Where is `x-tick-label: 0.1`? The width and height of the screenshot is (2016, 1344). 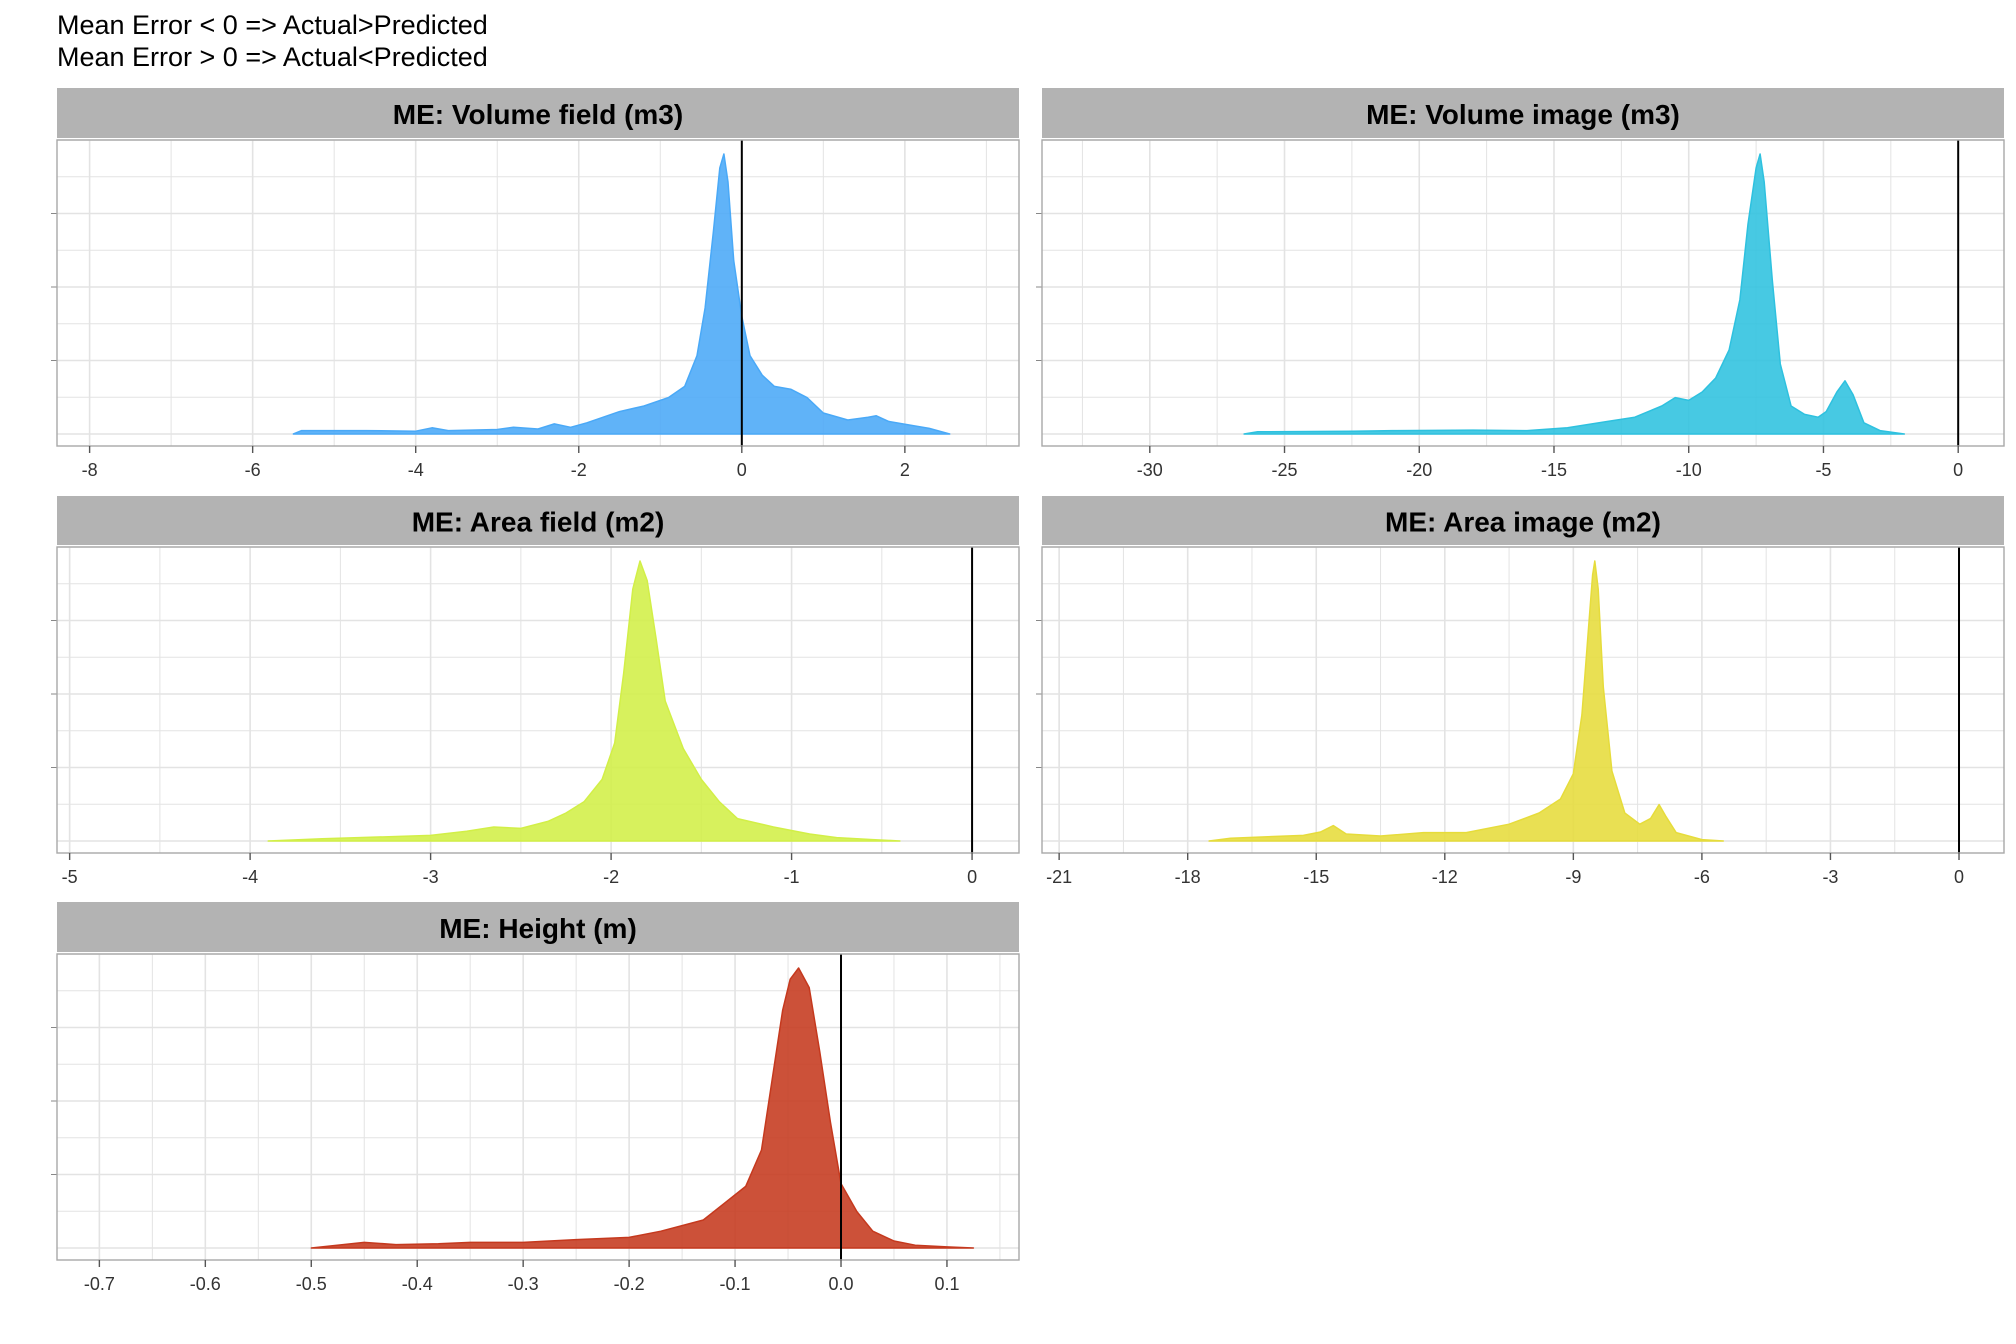
x-tick-label: 0.1 is located at coordinates (946, 1284).